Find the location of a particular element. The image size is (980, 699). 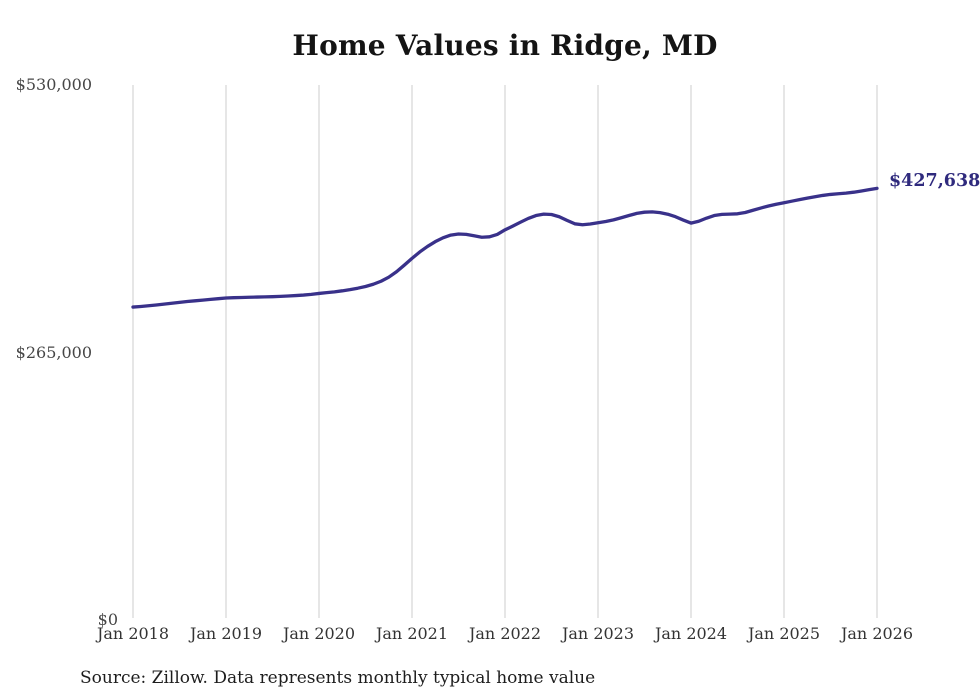

y-axis-label: $530,000 is located at coordinates (53, 84).